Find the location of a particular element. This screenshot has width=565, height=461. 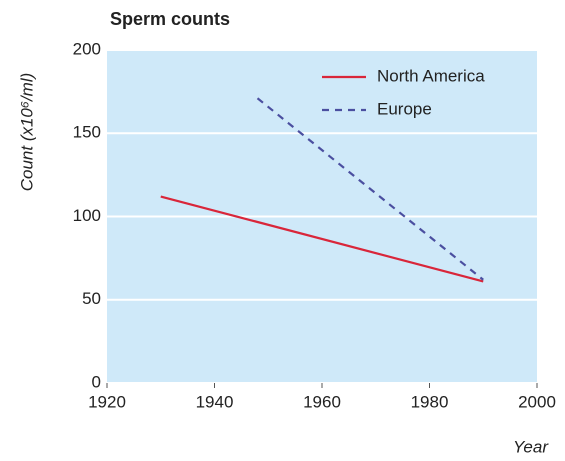

x-axis-label: Year is located at coordinates (531, 446).